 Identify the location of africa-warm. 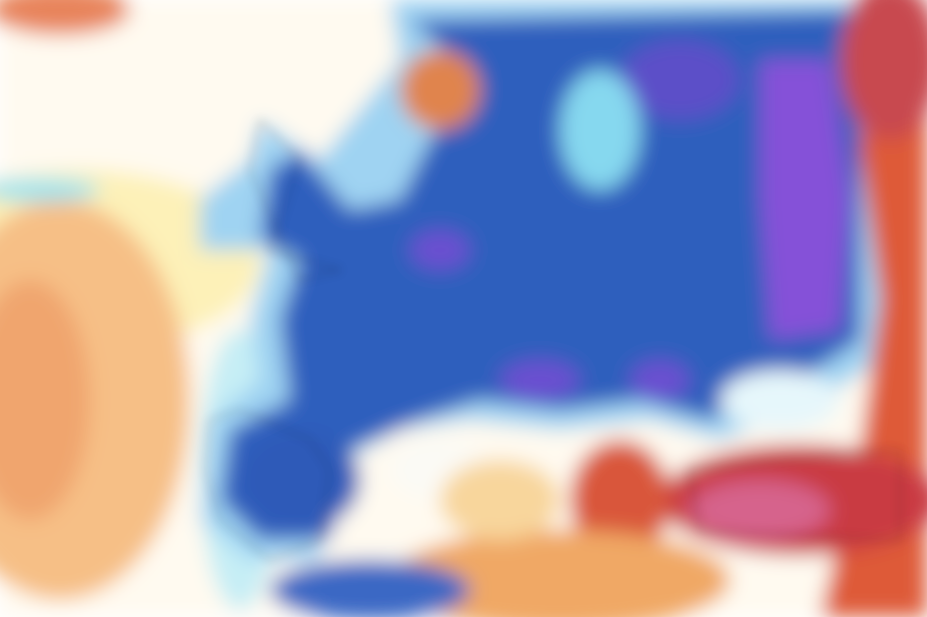
(560, 573).